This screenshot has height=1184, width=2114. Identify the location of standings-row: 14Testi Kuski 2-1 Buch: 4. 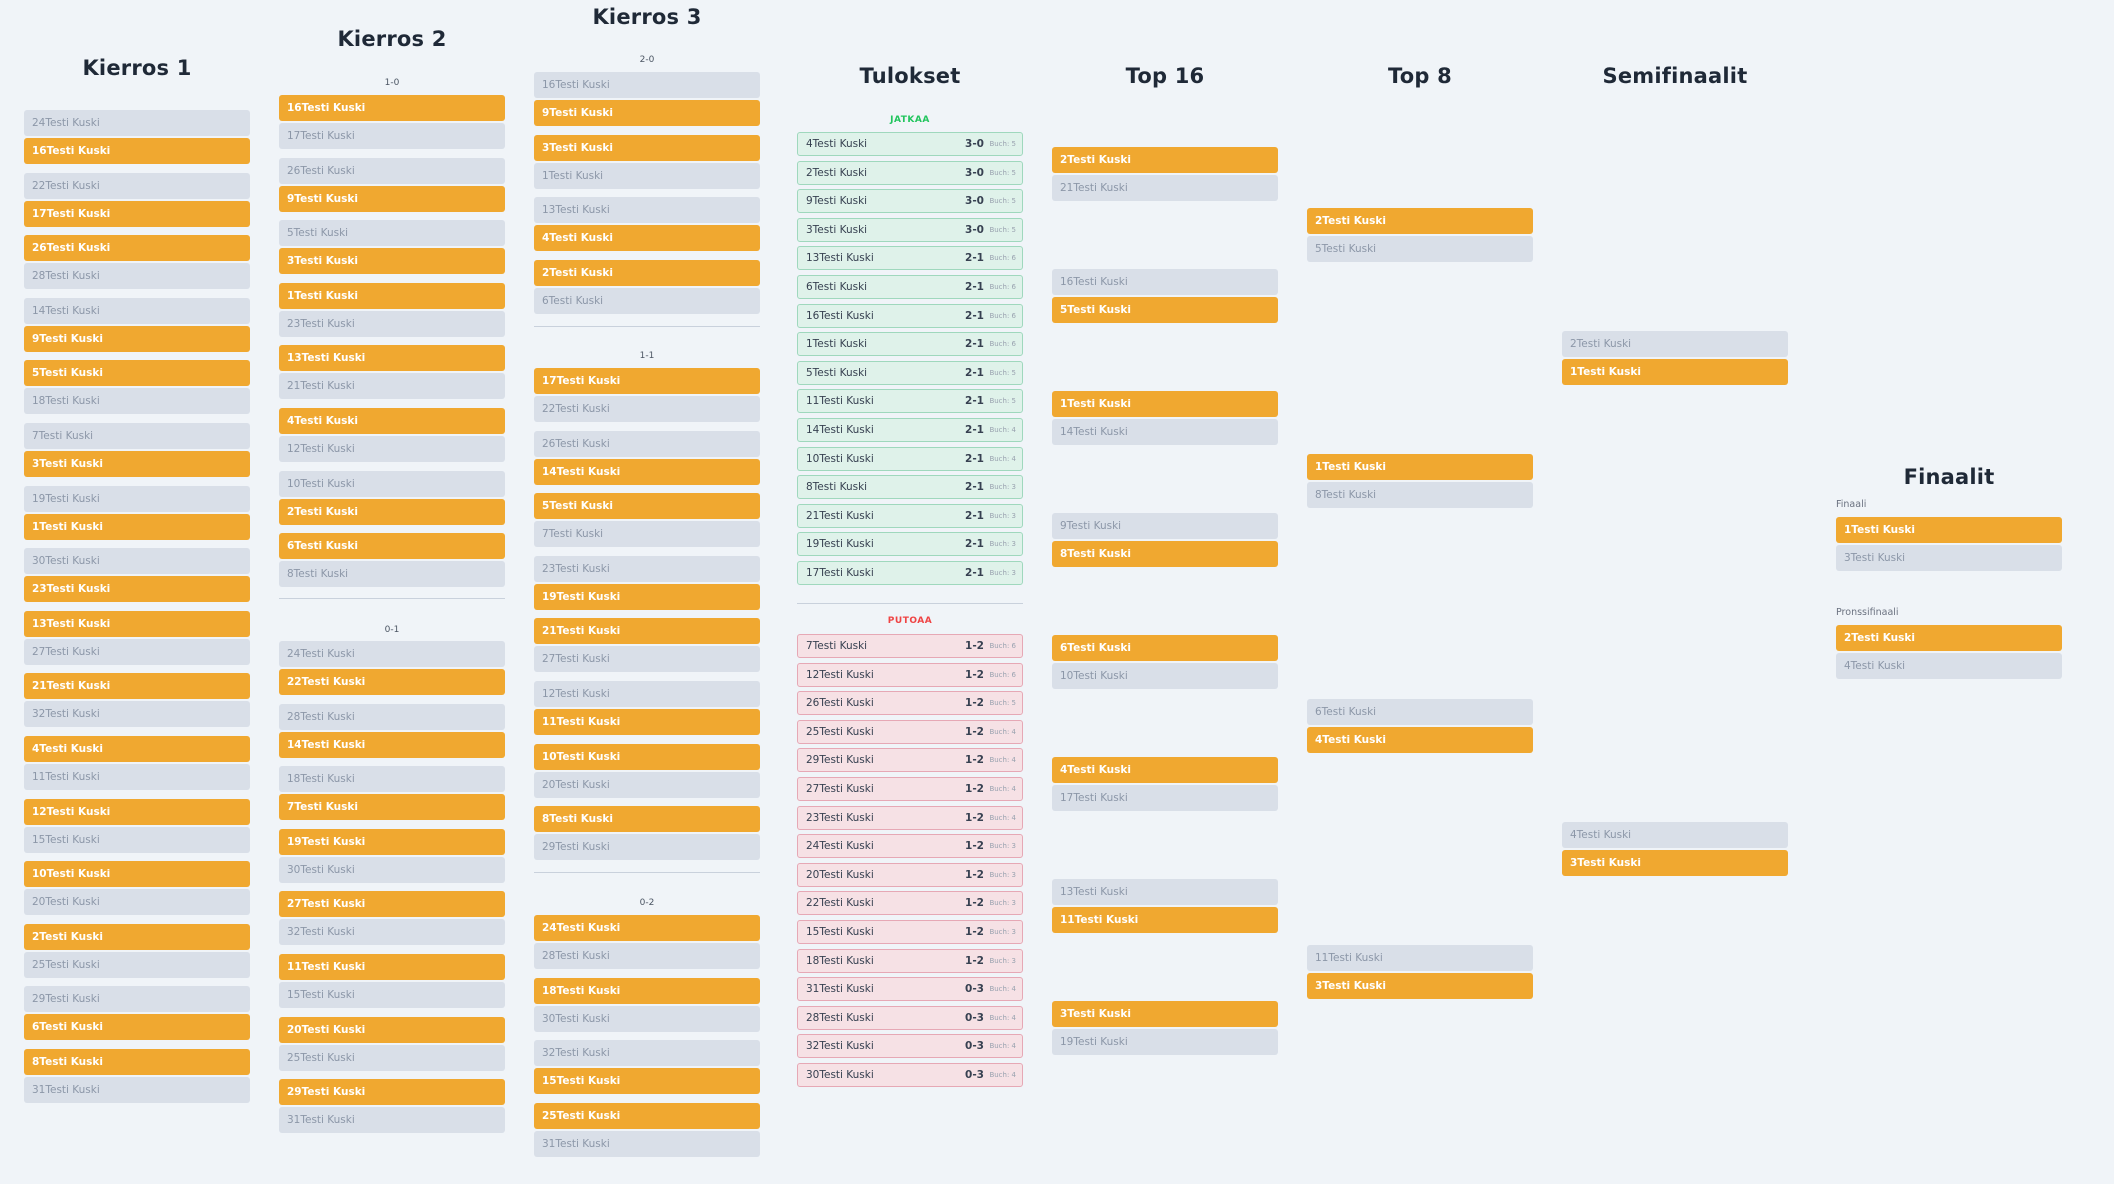
(910, 430).